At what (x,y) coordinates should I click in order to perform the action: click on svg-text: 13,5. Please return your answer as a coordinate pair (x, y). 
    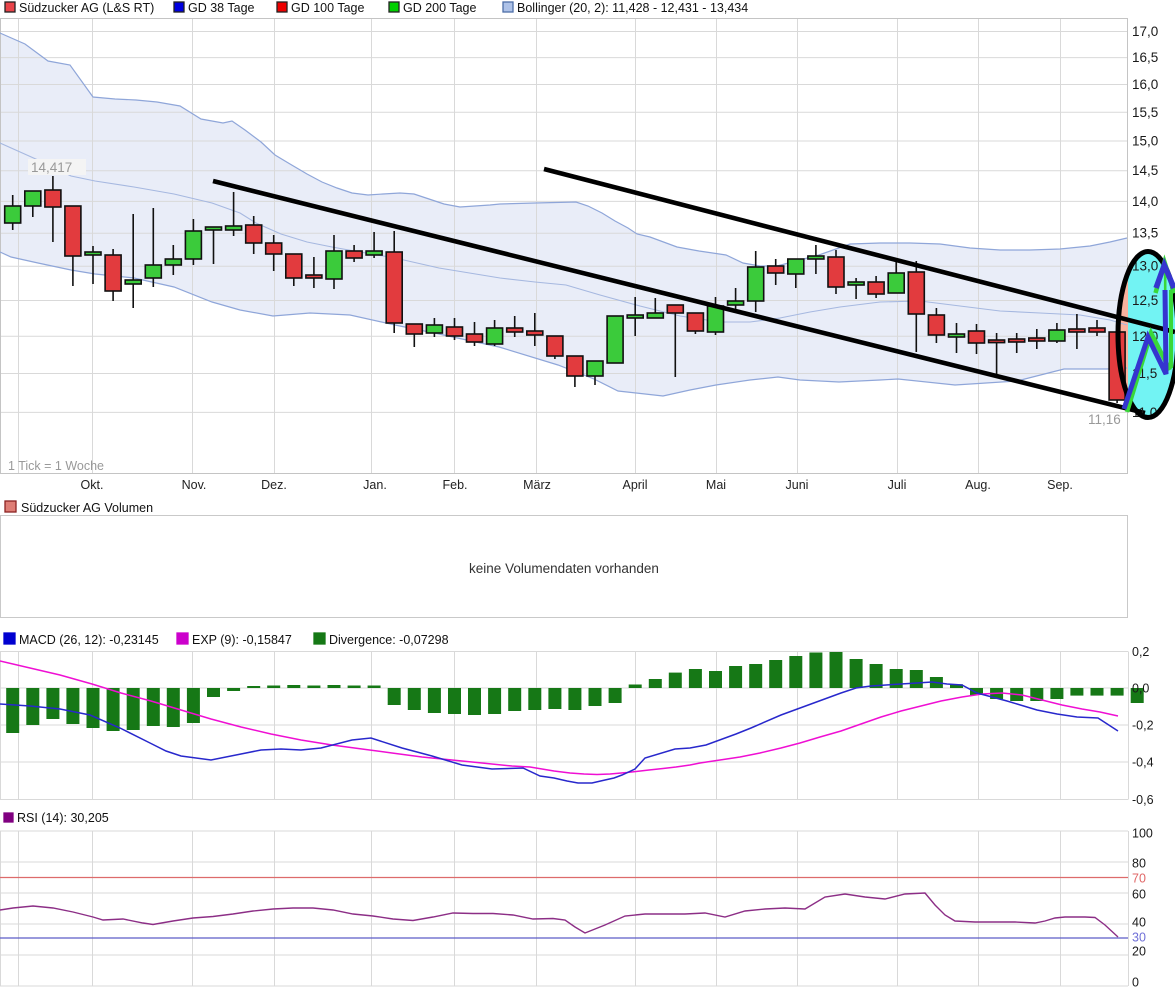
    Looking at the image, I should click on (1145, 233).